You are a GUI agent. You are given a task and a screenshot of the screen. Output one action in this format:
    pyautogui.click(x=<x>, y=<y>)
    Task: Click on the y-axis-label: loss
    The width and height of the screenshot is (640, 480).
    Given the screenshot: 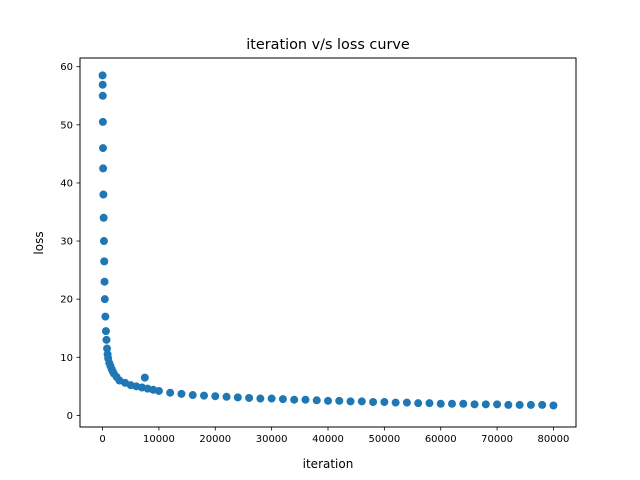 What is the action you would take?
    pyautogui.click(x=39, y=242)
    